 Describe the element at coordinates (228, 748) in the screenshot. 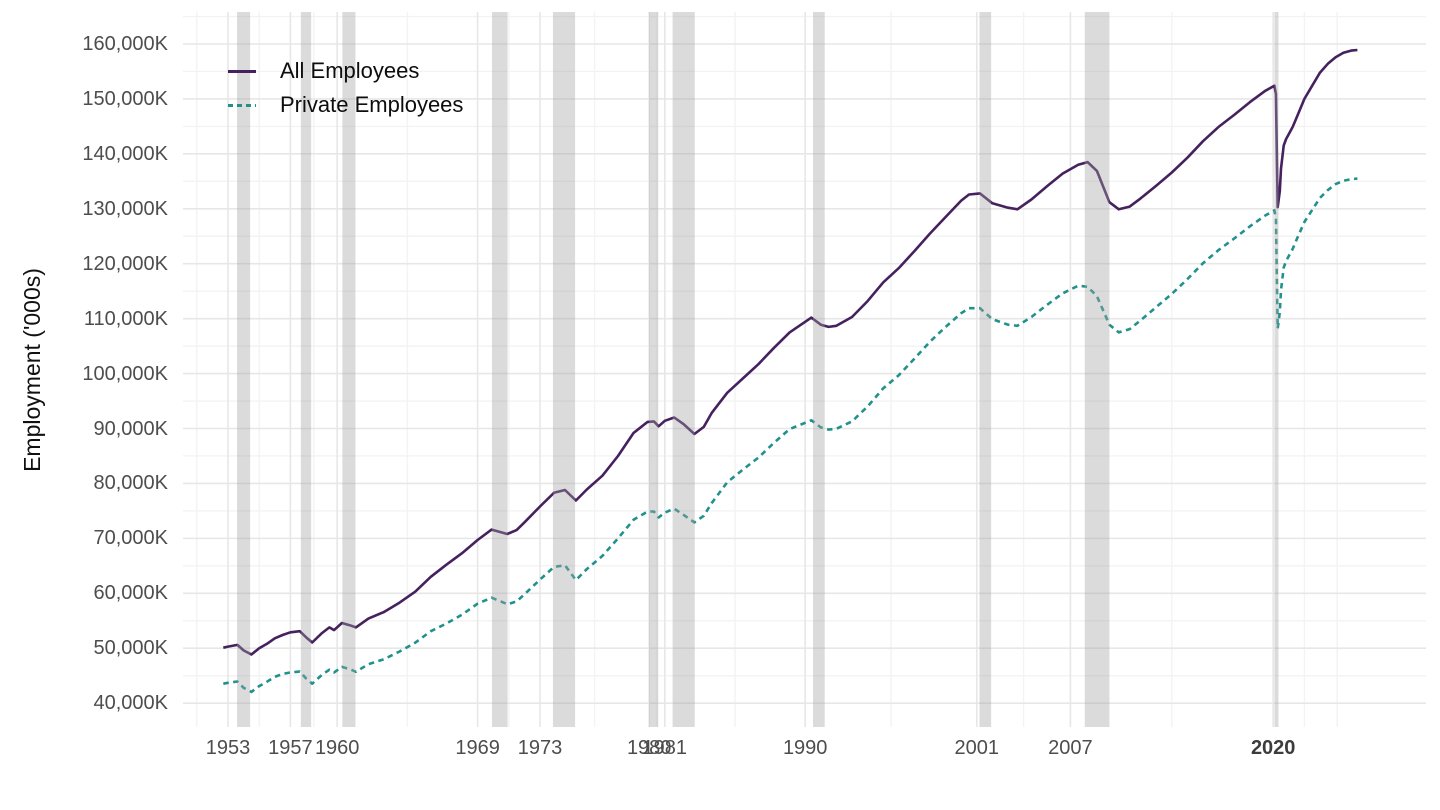

I see `x-tick-label: 1953` at that location.